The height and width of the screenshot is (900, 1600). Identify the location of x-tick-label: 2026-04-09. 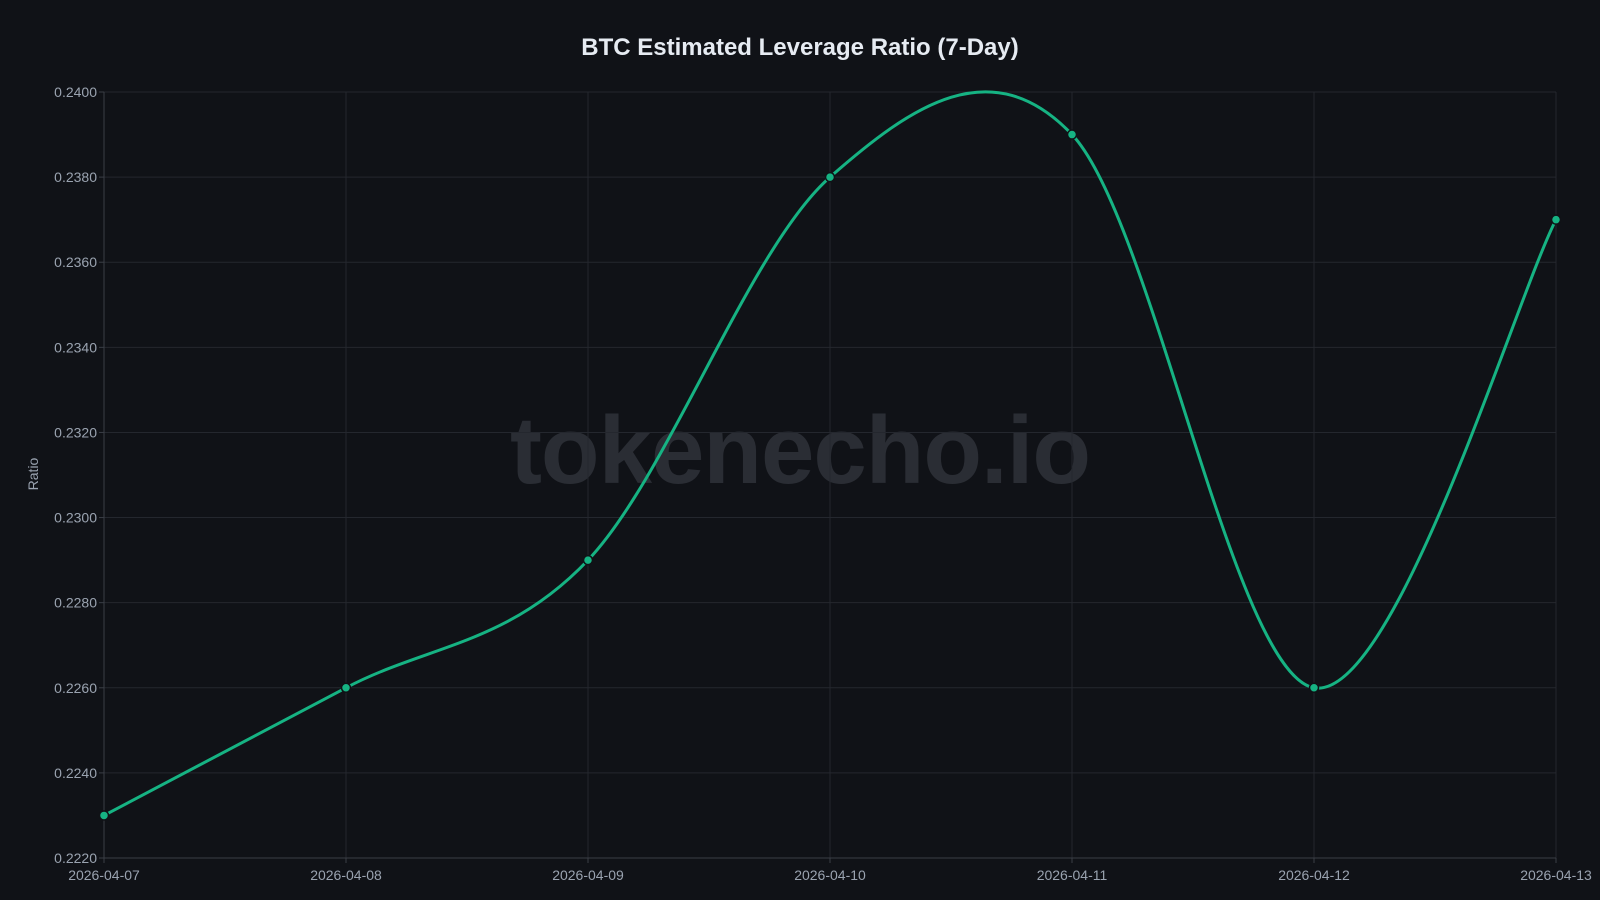
(588, 875).